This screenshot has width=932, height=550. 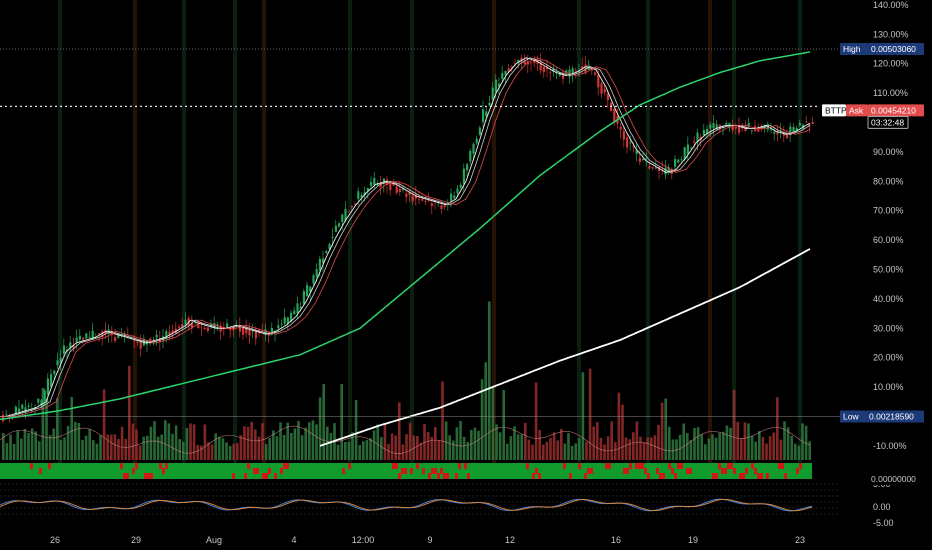 What do you see at coordinates (893, 110) in the screenshot?
I see `ask-value-text: 0.00454210` at bounding box center [893, 110].